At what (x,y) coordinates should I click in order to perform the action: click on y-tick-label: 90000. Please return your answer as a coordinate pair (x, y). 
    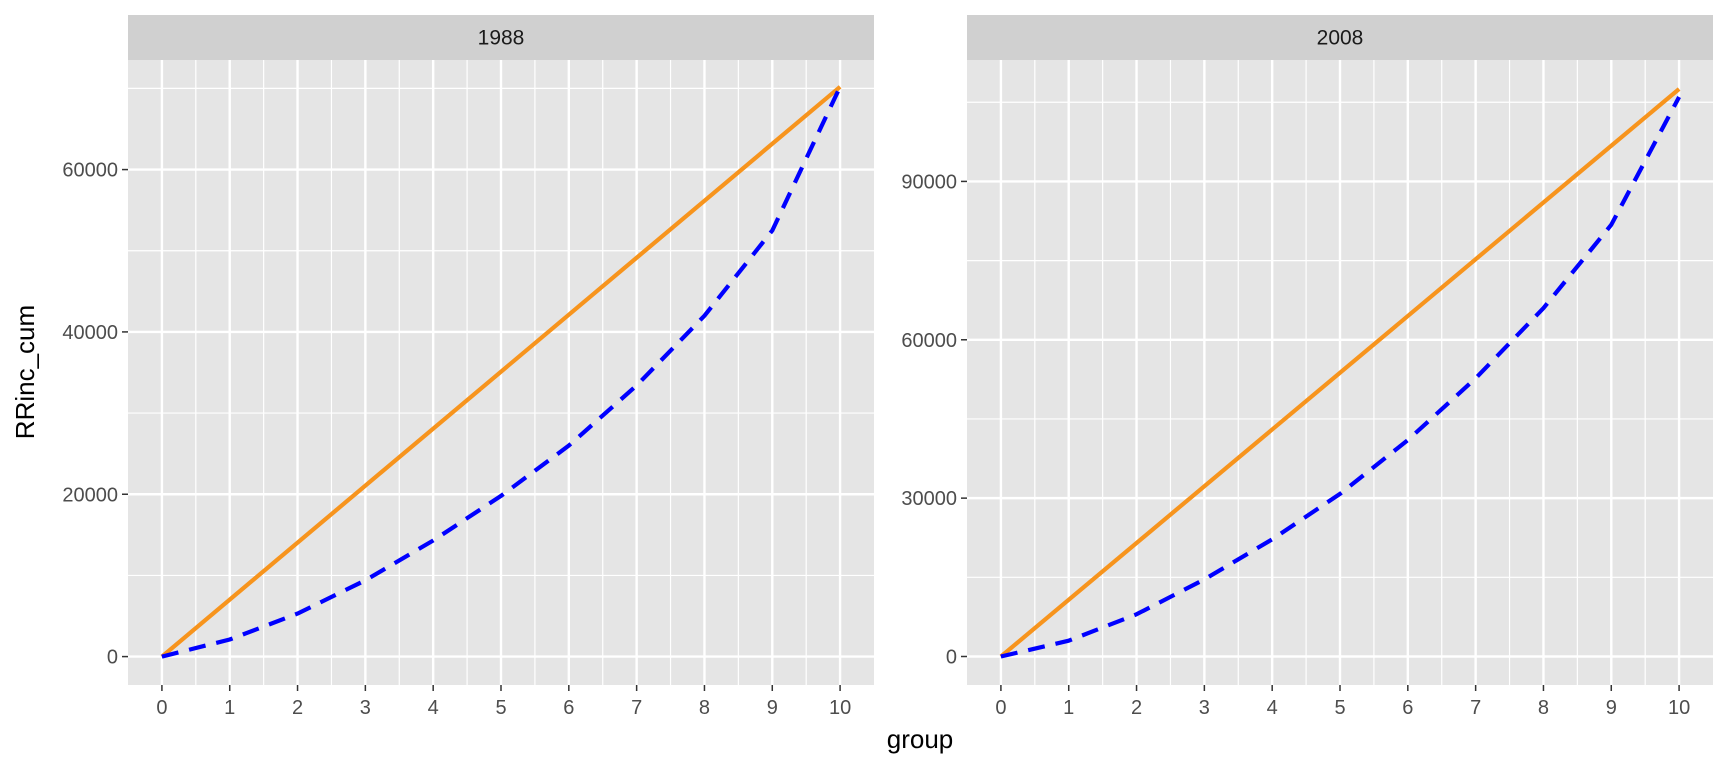
    Looking at the image, I should click on (929, 182).